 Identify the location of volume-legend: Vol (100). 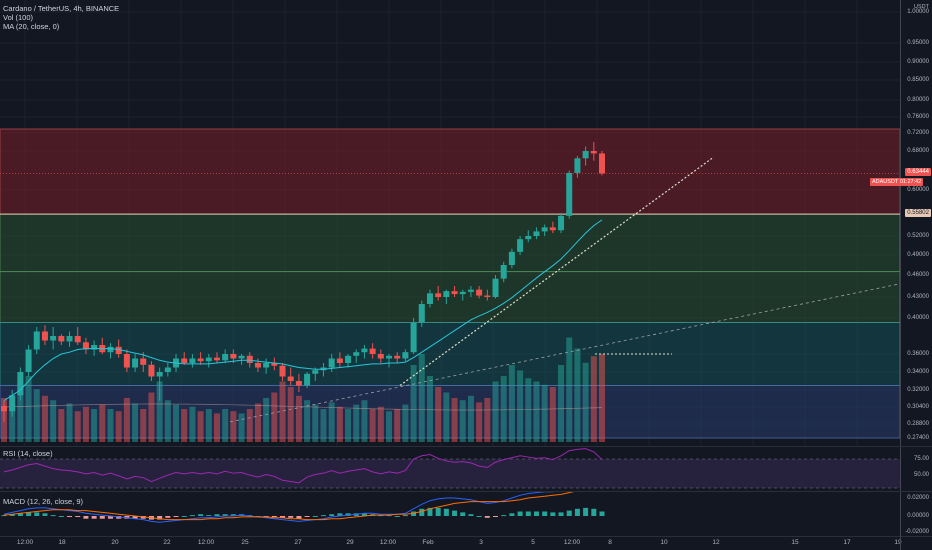
(18, 17).